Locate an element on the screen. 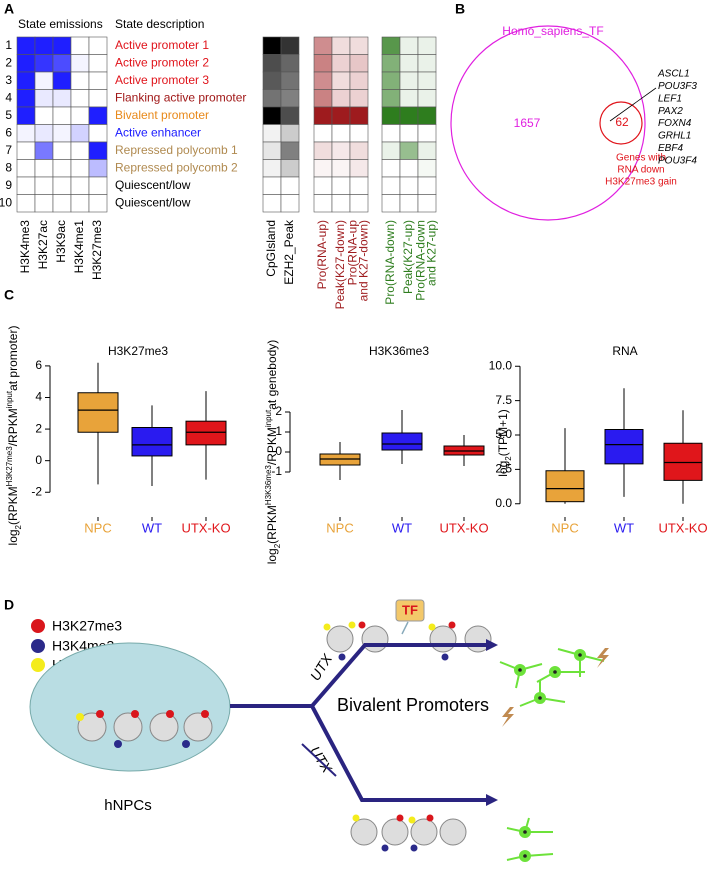 The image size is (708, 878). row-label: 3 is located at coordinates (8, 80).